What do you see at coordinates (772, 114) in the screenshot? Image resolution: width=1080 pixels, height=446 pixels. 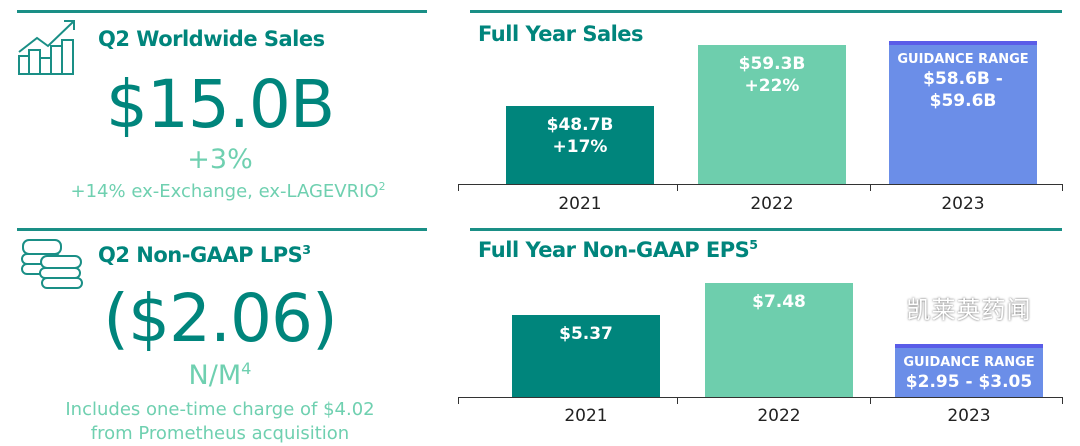 I see `bar-2022: $59.3B +22%` at bounding box center [772, 114].